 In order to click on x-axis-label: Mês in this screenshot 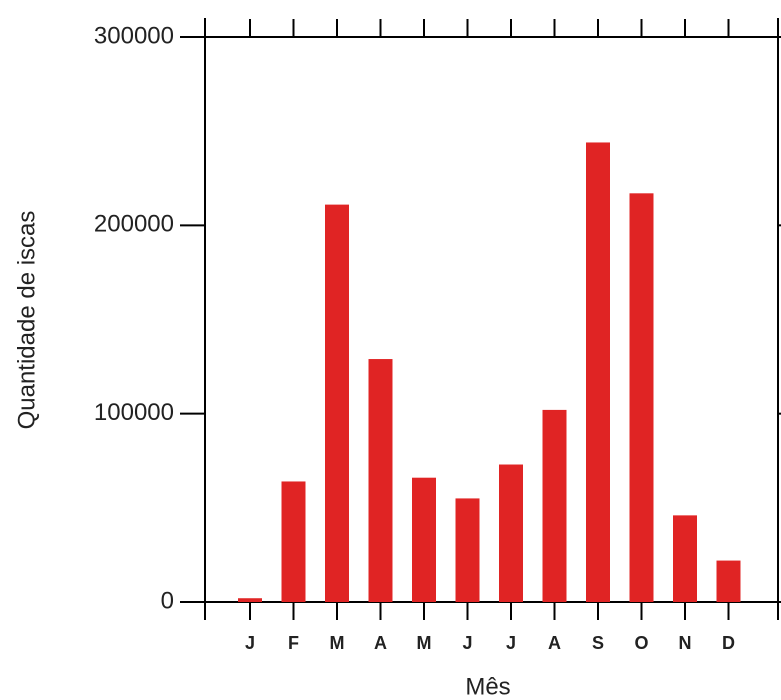, I will do `click(487, 686)`.